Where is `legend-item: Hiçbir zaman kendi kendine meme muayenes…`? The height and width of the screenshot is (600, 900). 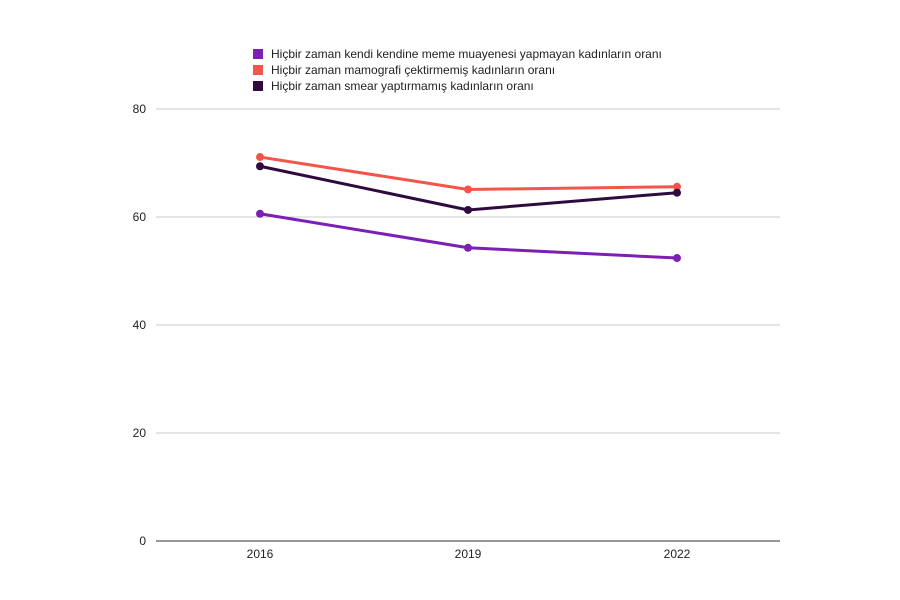
legend-item: Hiçbir zaman kendi kendine meme muayenes… is located at coordinates (457, 54).